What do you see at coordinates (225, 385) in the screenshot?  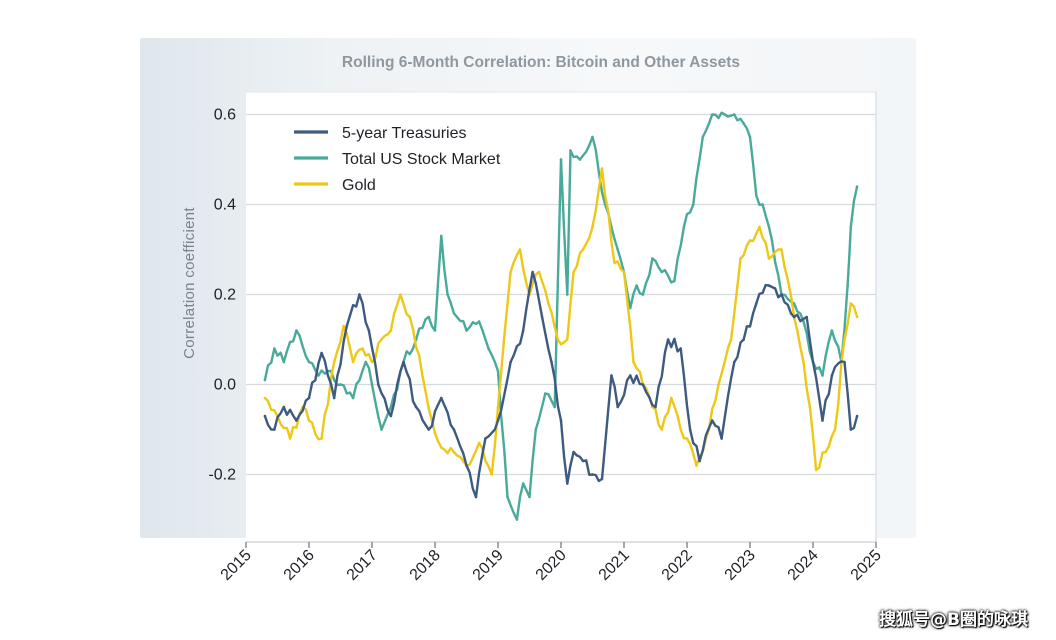 I see `y-tick-label: 0.0` at bounding box center [225, 385].